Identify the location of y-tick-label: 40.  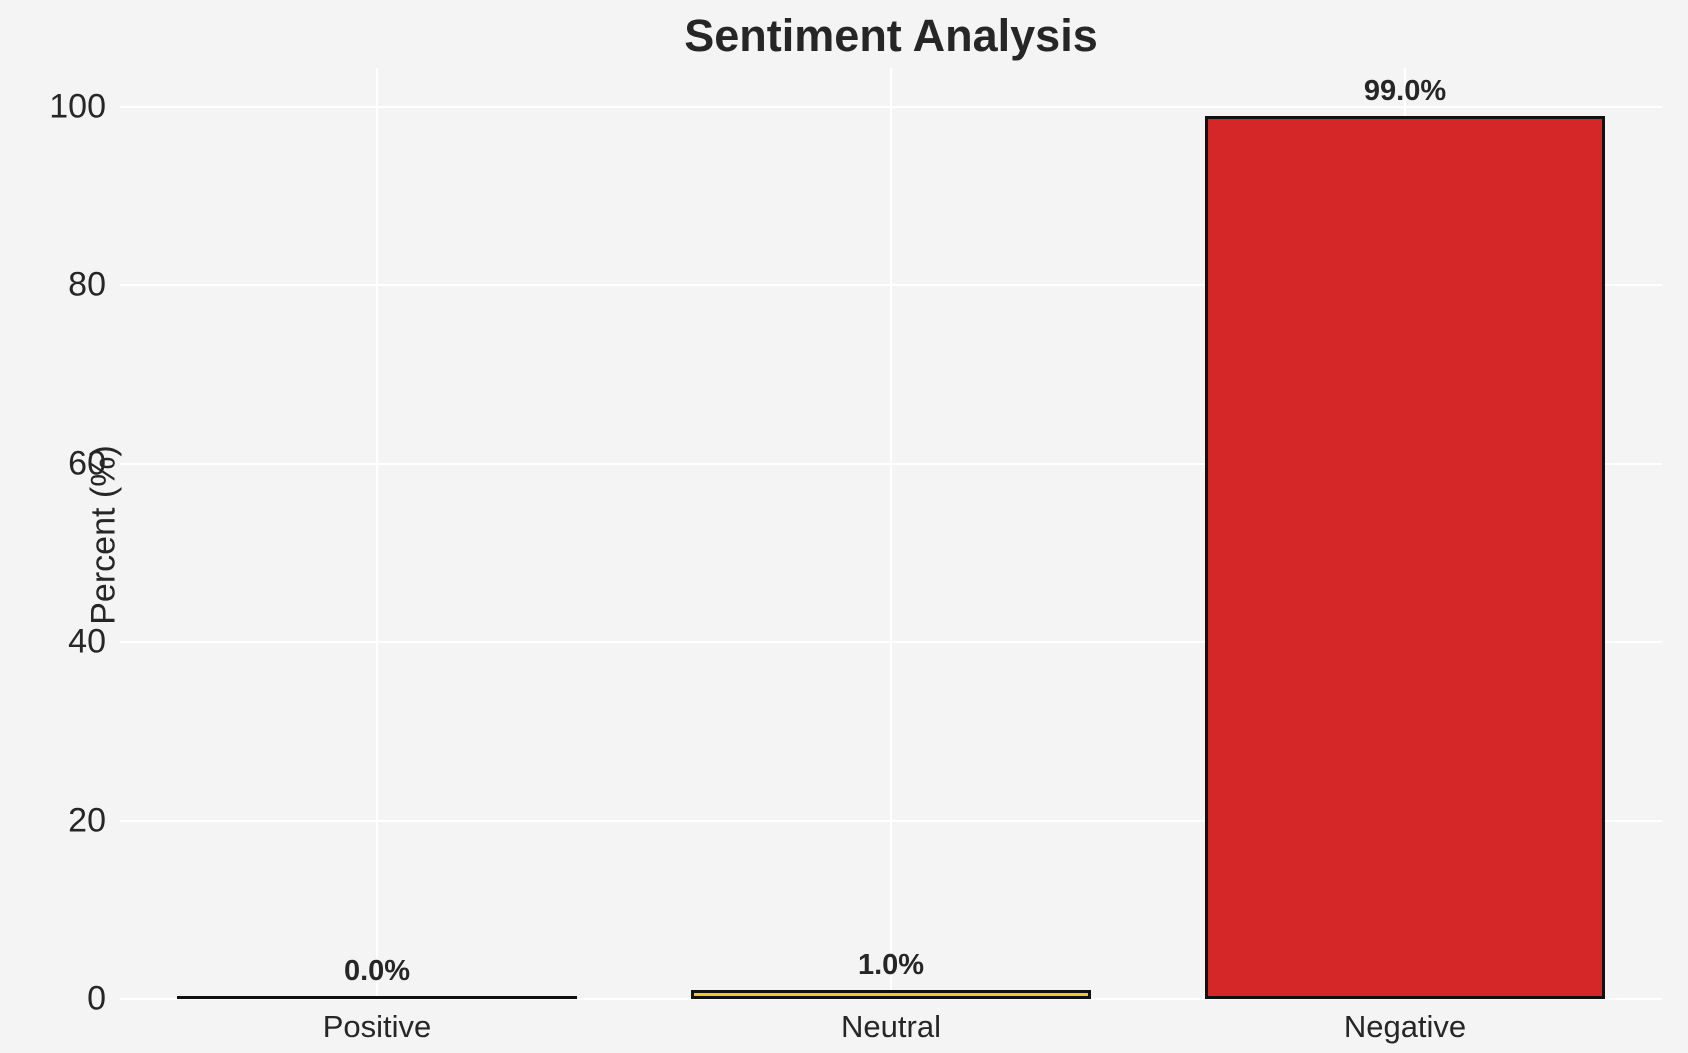
(87, 641).